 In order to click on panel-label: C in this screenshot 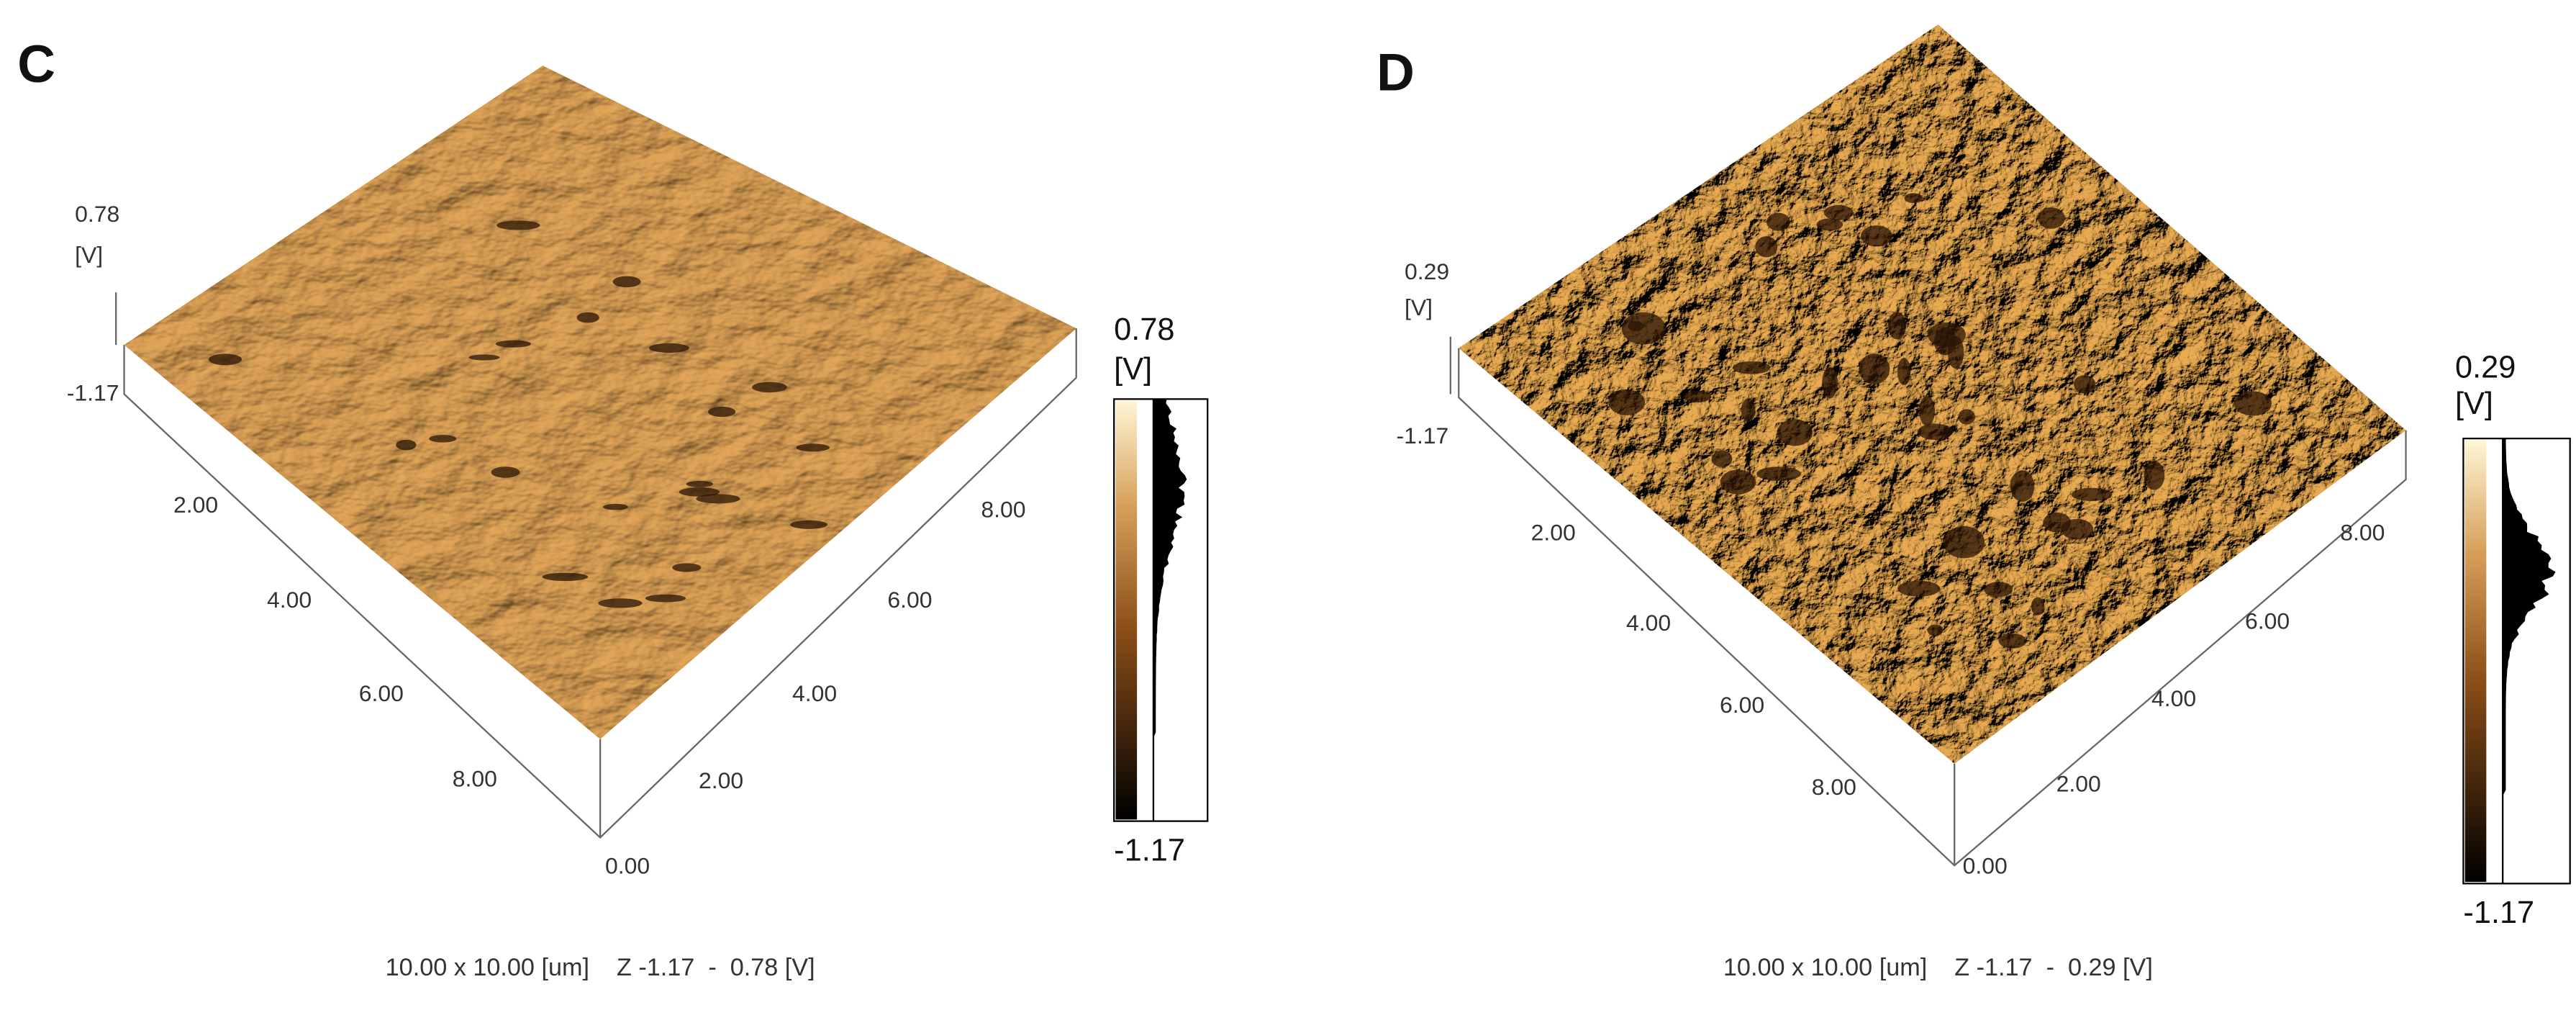, I will do `click(36, 64)`.